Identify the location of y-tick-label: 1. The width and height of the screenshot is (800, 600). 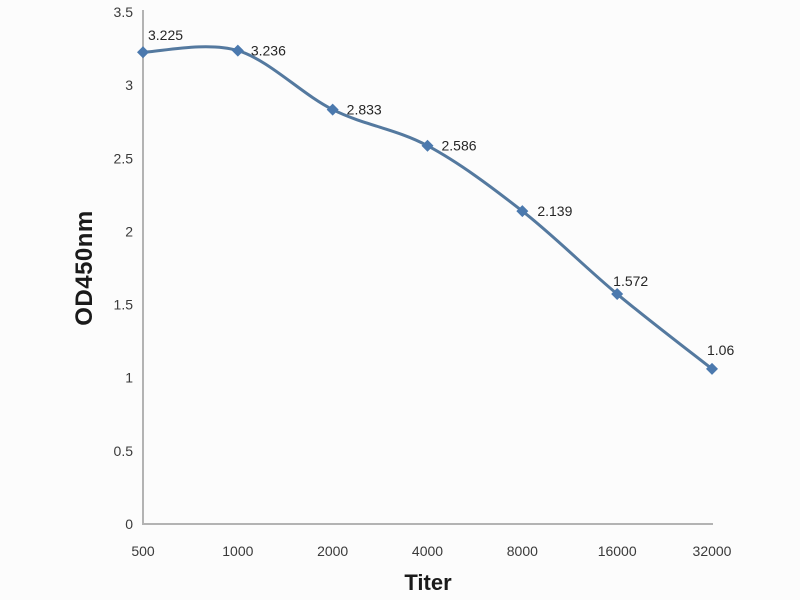
(129, 378).